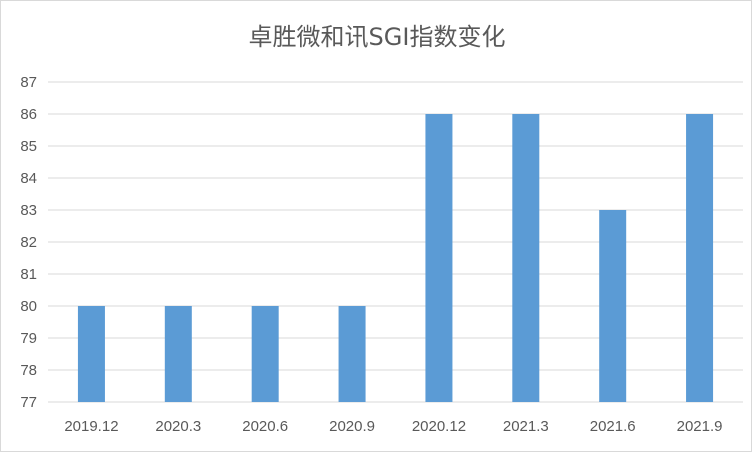  I want to click on y-tick-label: 77, so click(28, 402).